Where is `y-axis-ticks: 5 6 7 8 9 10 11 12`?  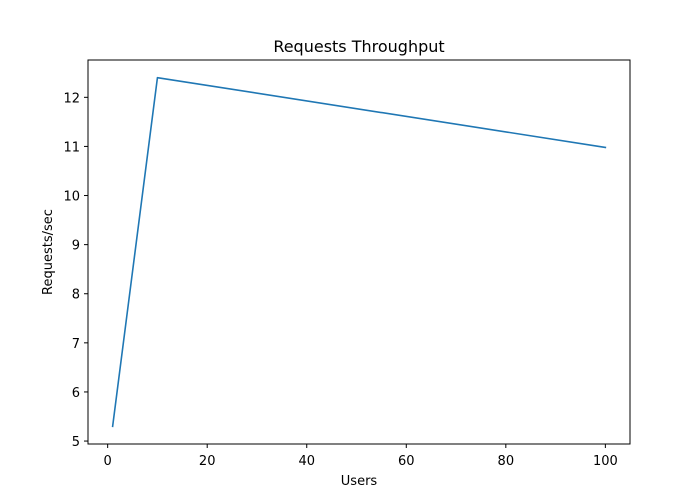 y-axis-ticks: 5 6 7 8 9 10 11 12 is located at coordinates (75, 270).